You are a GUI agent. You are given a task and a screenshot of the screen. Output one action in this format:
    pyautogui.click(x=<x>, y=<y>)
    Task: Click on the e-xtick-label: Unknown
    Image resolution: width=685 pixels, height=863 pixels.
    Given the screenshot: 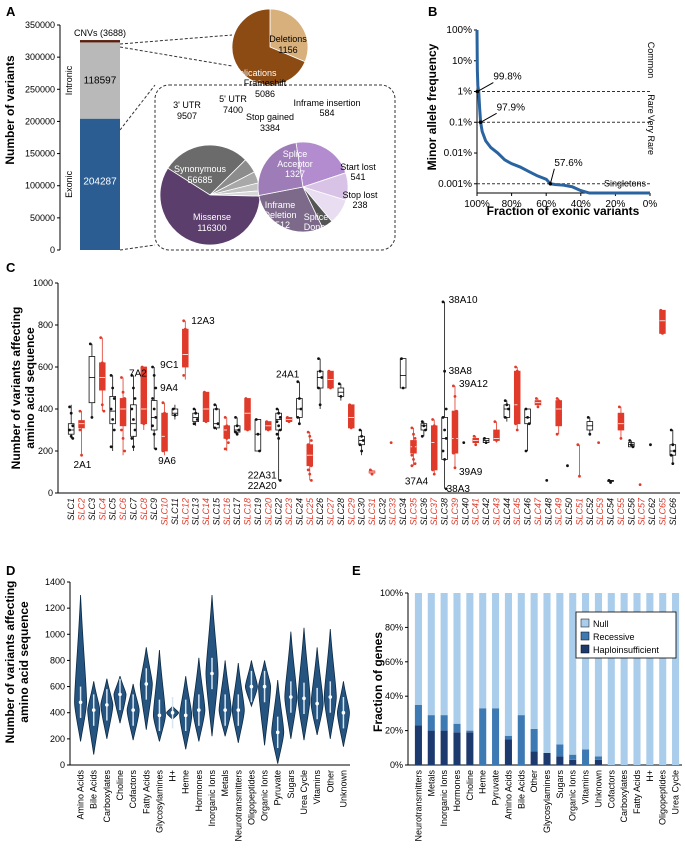 What is the action you would take?
    pyautogui.click(x=598, y=789)
    